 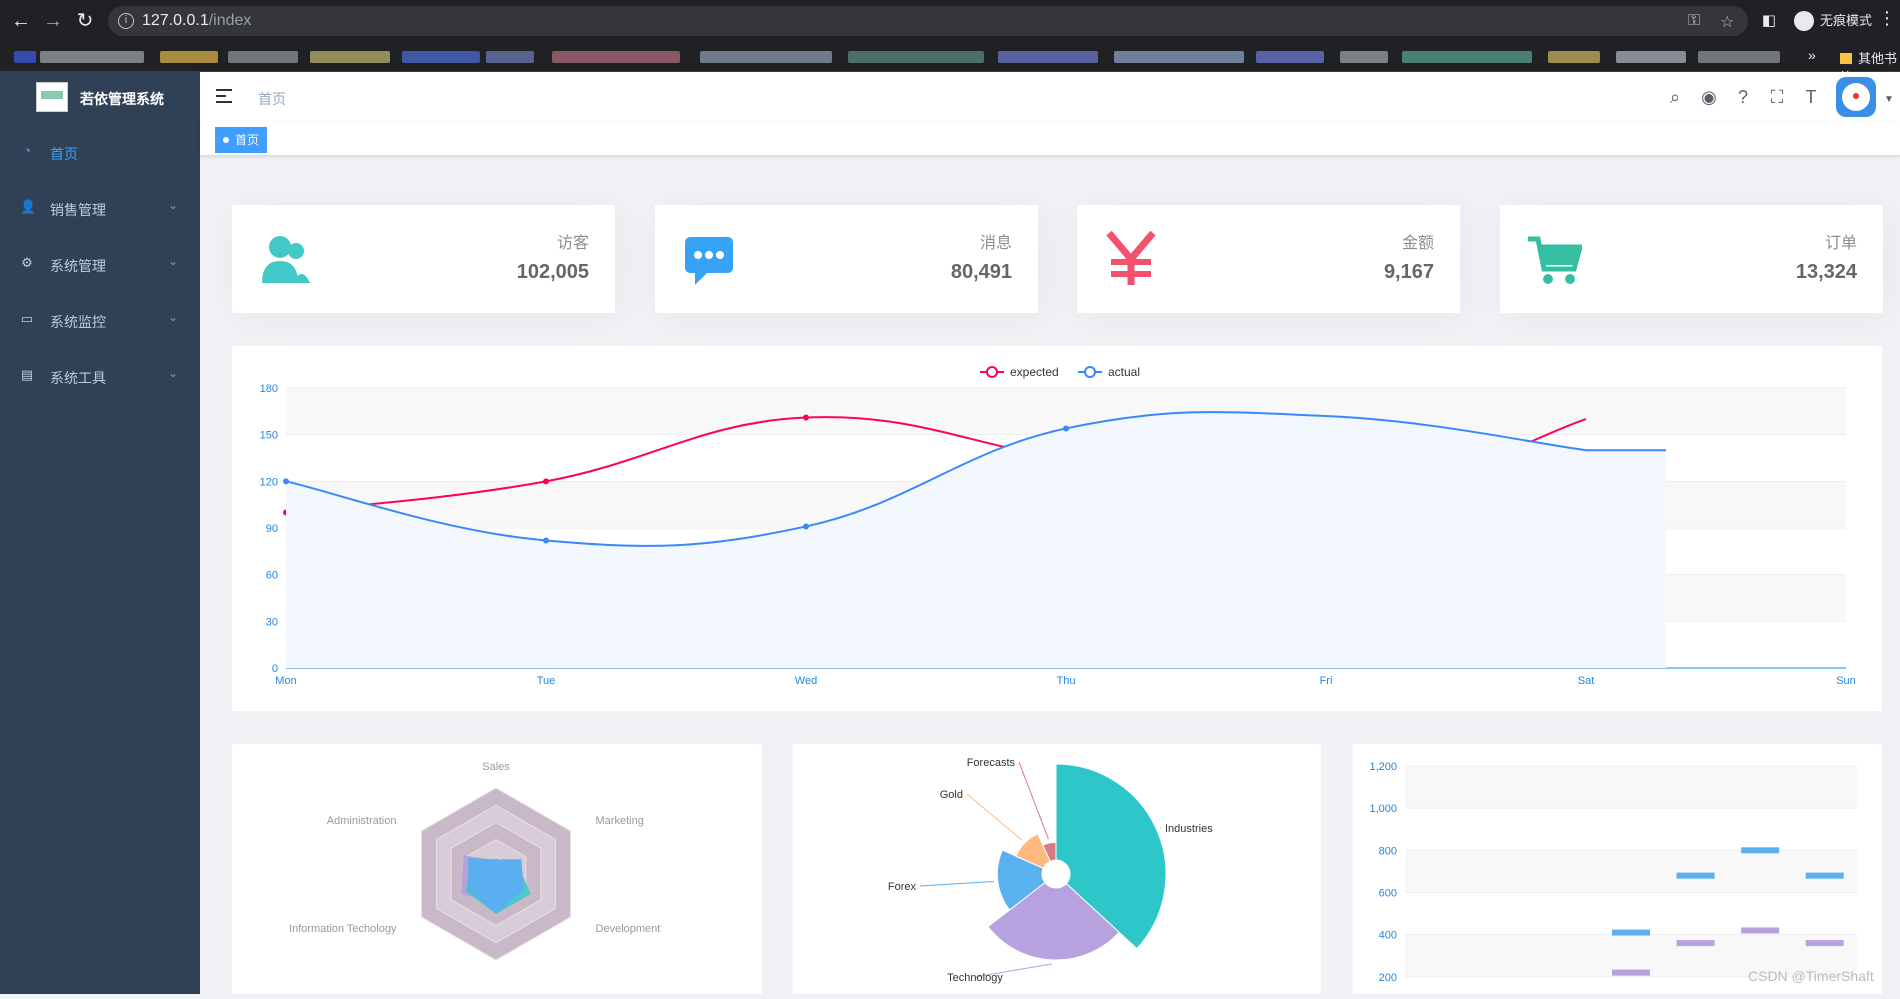 I want to click on fullscreen-icon: ⛶, so click(x=1777, y=97).